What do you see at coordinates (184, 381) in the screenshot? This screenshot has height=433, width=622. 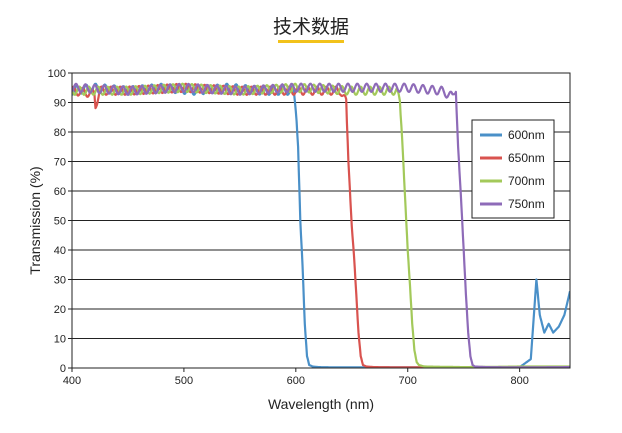 I see `x-tick-label: 500` at bounding box center [184, 381].